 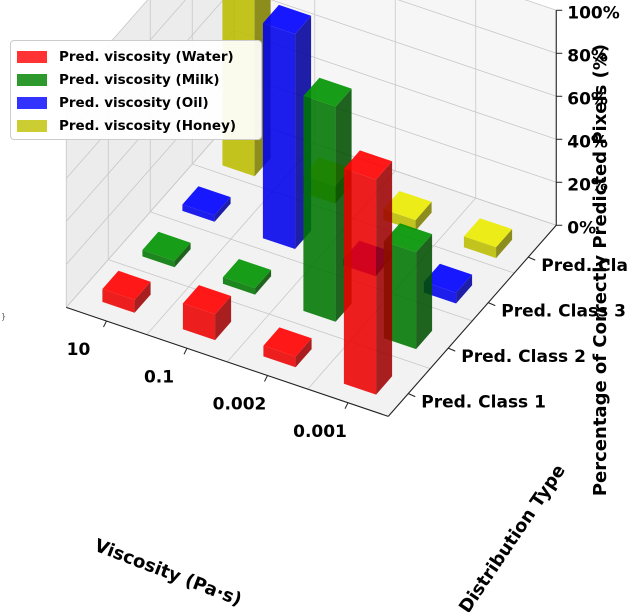 I want to click on legend-label-water: Pred. viscosity (Water), so click(x=146, y=56).